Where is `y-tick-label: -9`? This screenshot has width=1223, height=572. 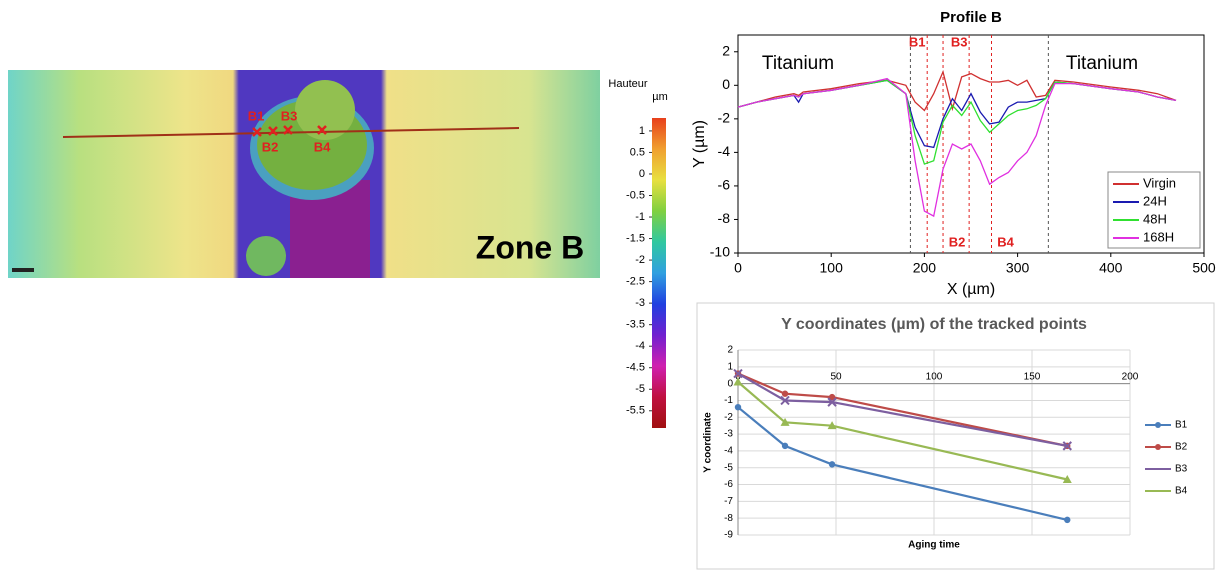 y-tick-label: -9 is located at coordinates (728, 535).